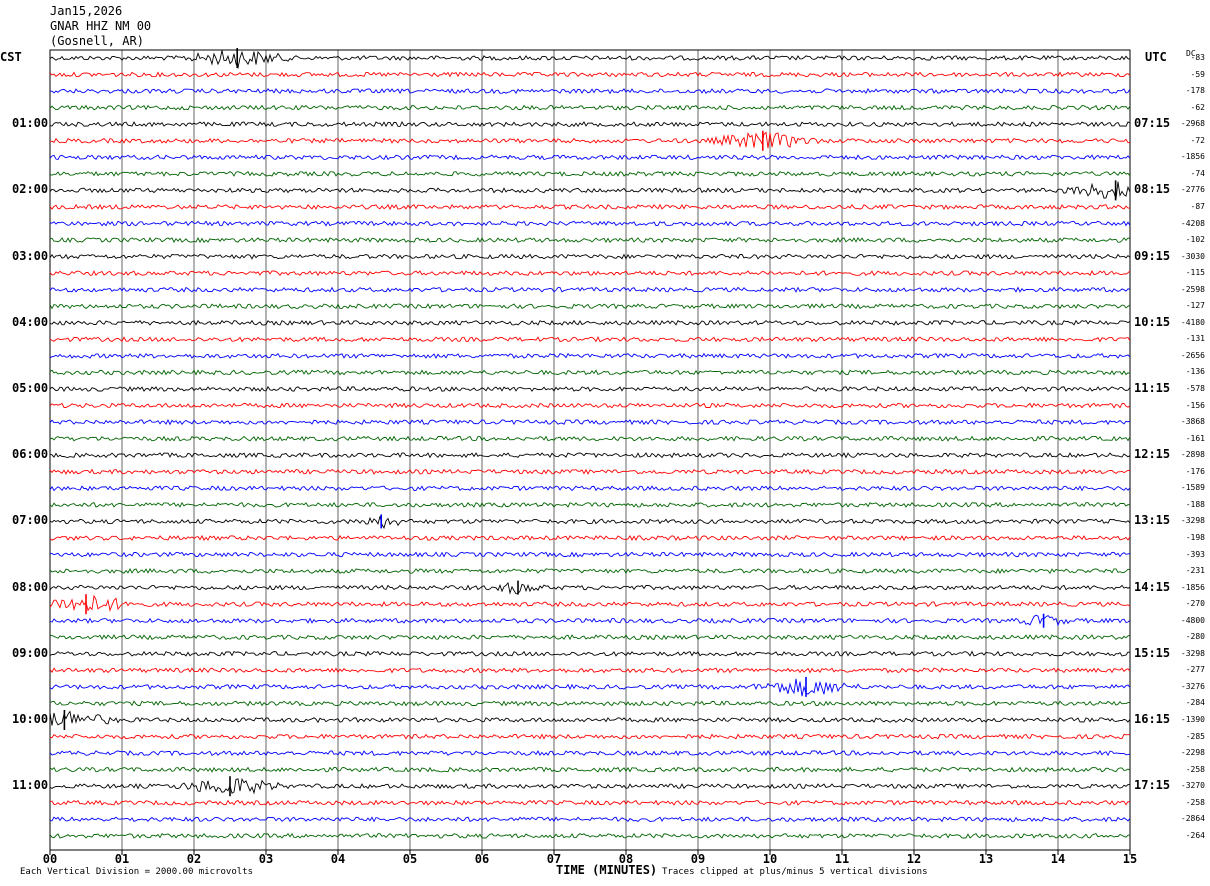 This screenshot has width=1210, height=886. I want to click on x-tick-label: 07, so click(554, 859).